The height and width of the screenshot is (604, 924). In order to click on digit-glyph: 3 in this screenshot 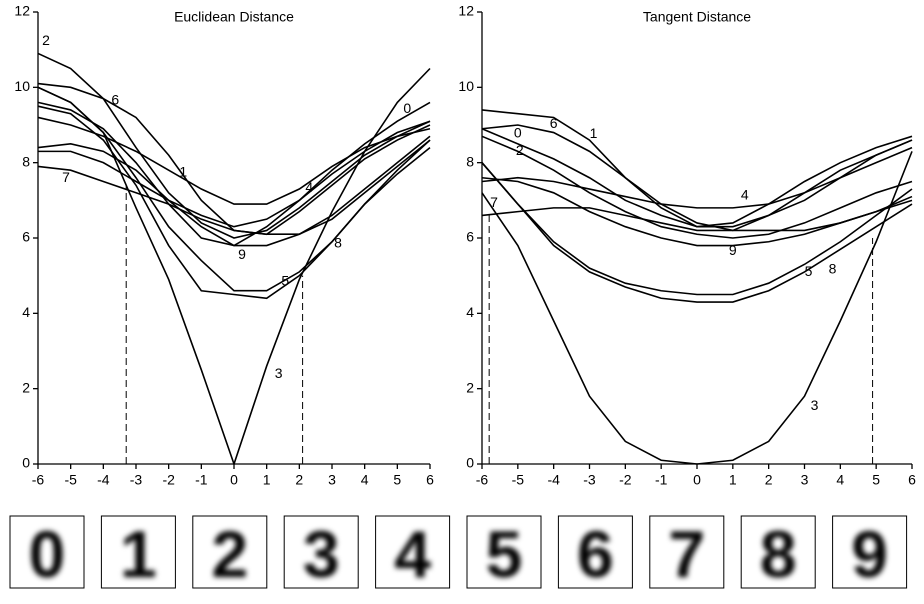, I will do `click(321, 554)`.